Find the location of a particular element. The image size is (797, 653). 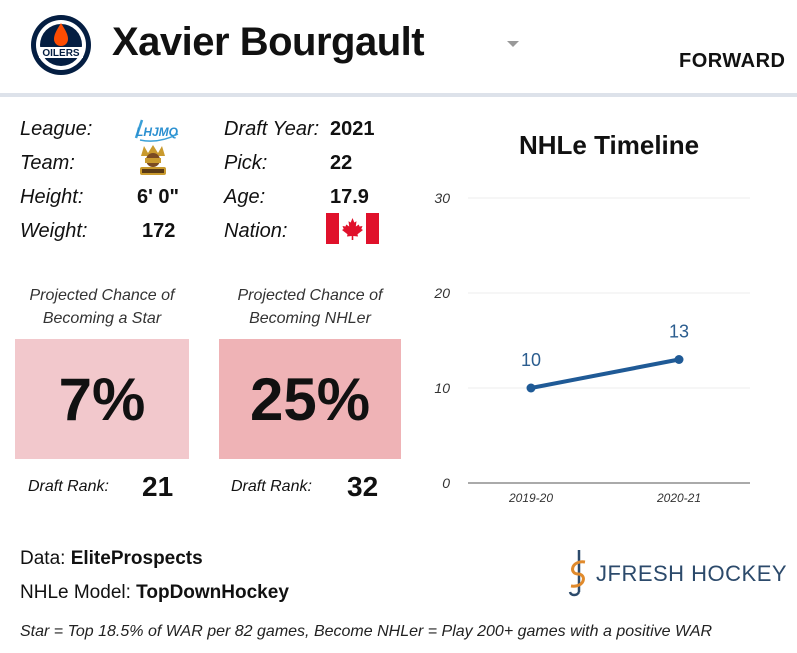

nhler-rank-value: 32 is located at coordinates (363, 486).